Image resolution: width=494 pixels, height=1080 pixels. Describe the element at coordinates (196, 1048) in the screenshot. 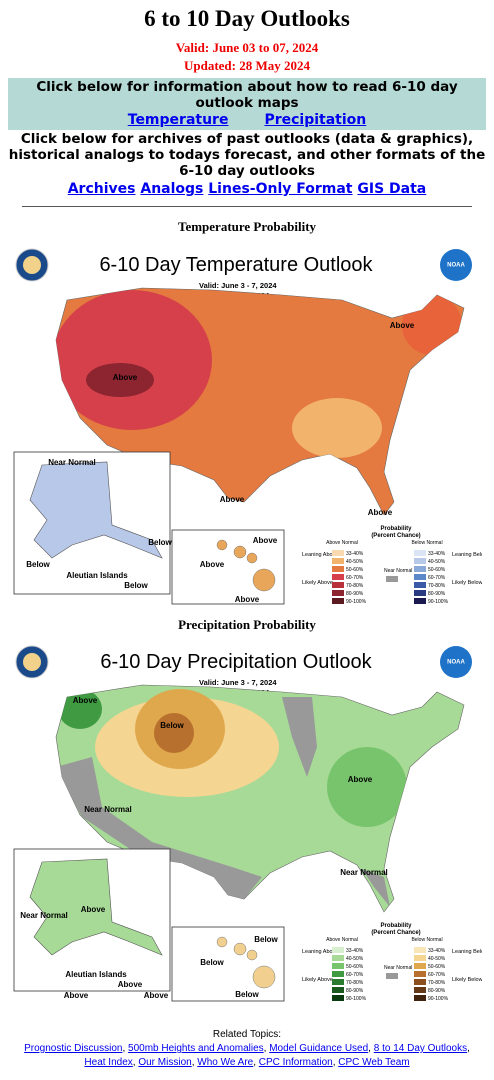

I see `link: 500mb Heights and Anomalies` at that location.